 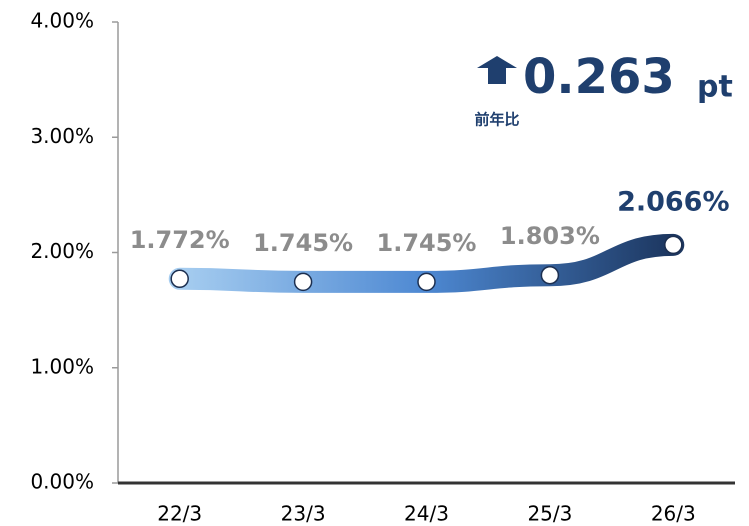 What do you see at coordinates (673, 514) in the screenshot?
I see `x-tick-label: 26/3` at bounding box center [673, 514].